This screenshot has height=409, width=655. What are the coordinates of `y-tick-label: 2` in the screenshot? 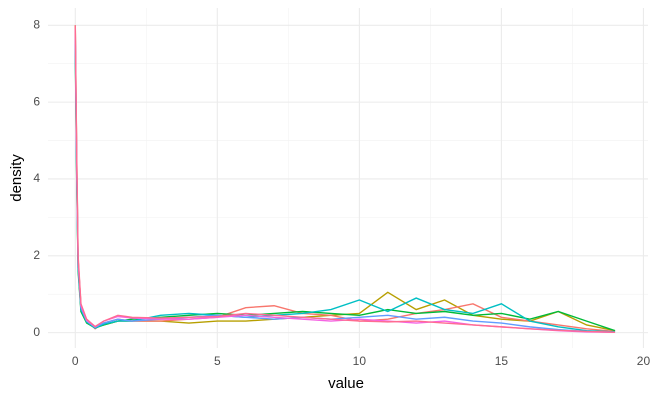 It's located at (36, 255).